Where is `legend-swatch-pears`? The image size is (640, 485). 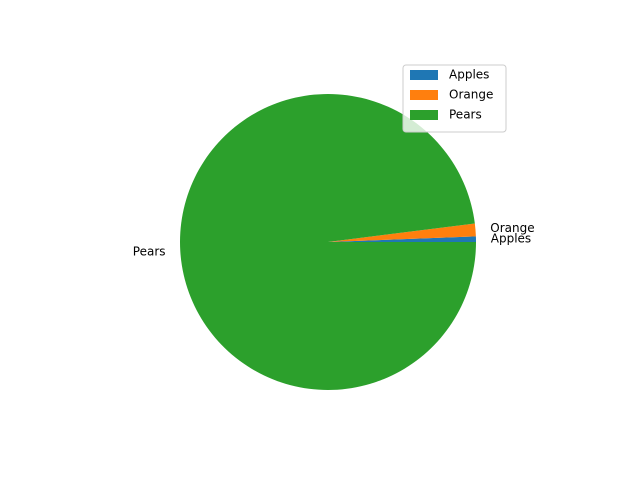 legend-swatch-pears is located at coordinates (424, 115).